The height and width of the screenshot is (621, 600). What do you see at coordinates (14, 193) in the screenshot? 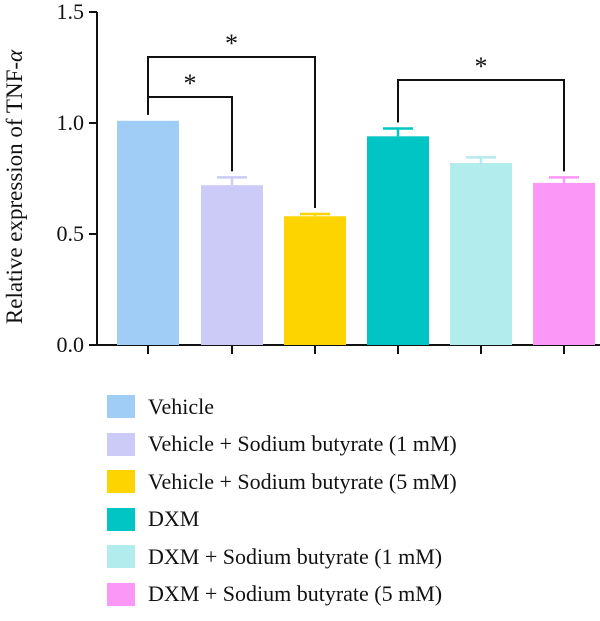
I see `y-axis-label-main: Relative expression of TNF-` at bounding box center [14, 193].